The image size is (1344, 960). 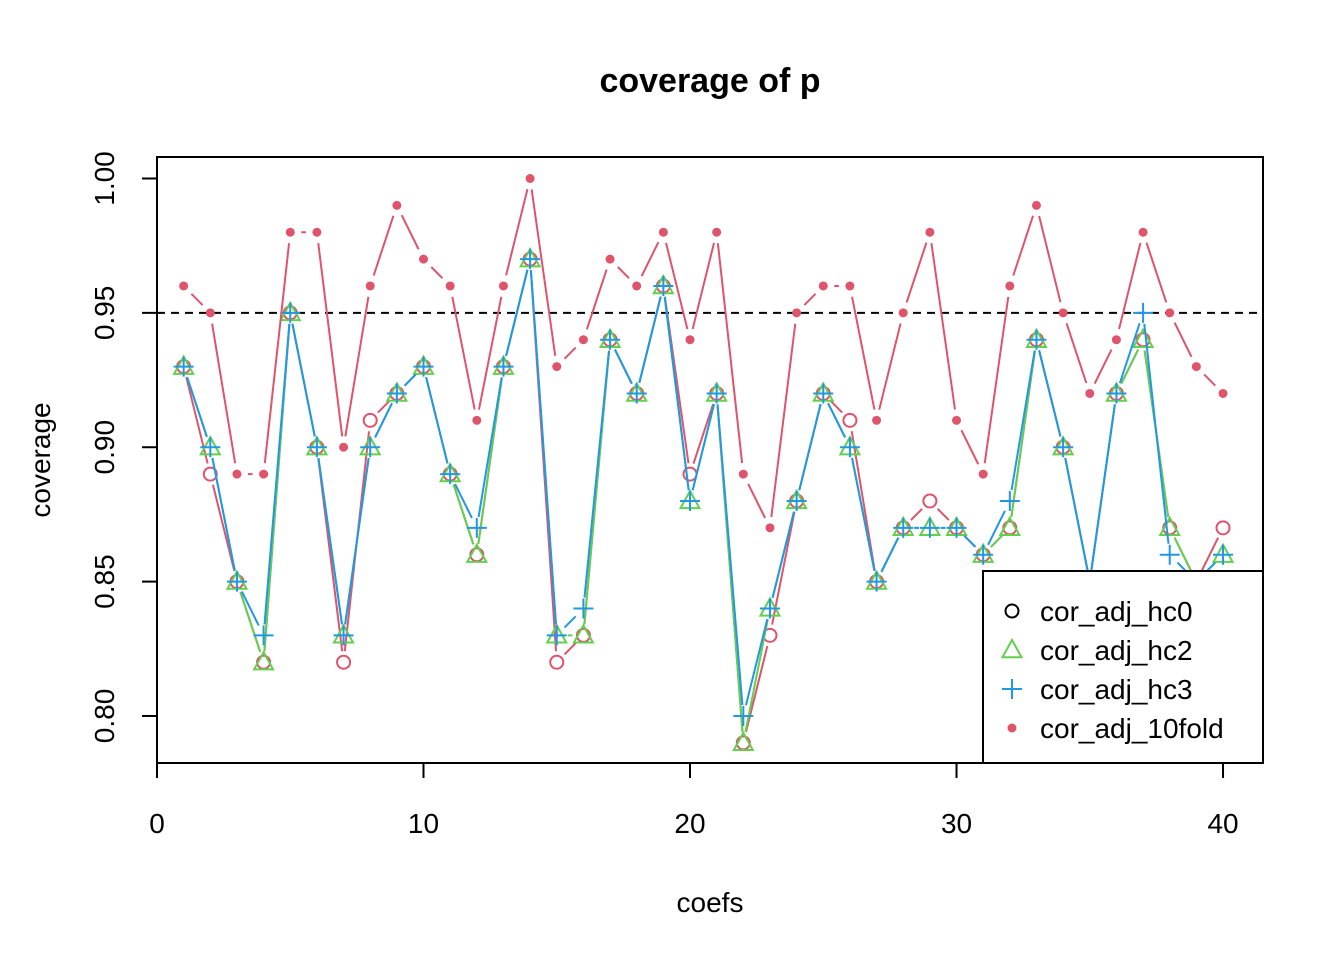 I want to click on legend-item: cor_adj_hc2, so click(x=1096, y=650).